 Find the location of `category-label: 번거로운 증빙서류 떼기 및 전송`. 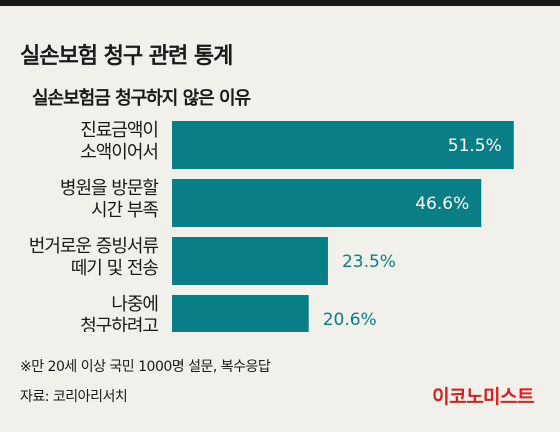

category-label: 번거로운 증빙서류 떼기 및 전송 is located at coordinates (94, 257).